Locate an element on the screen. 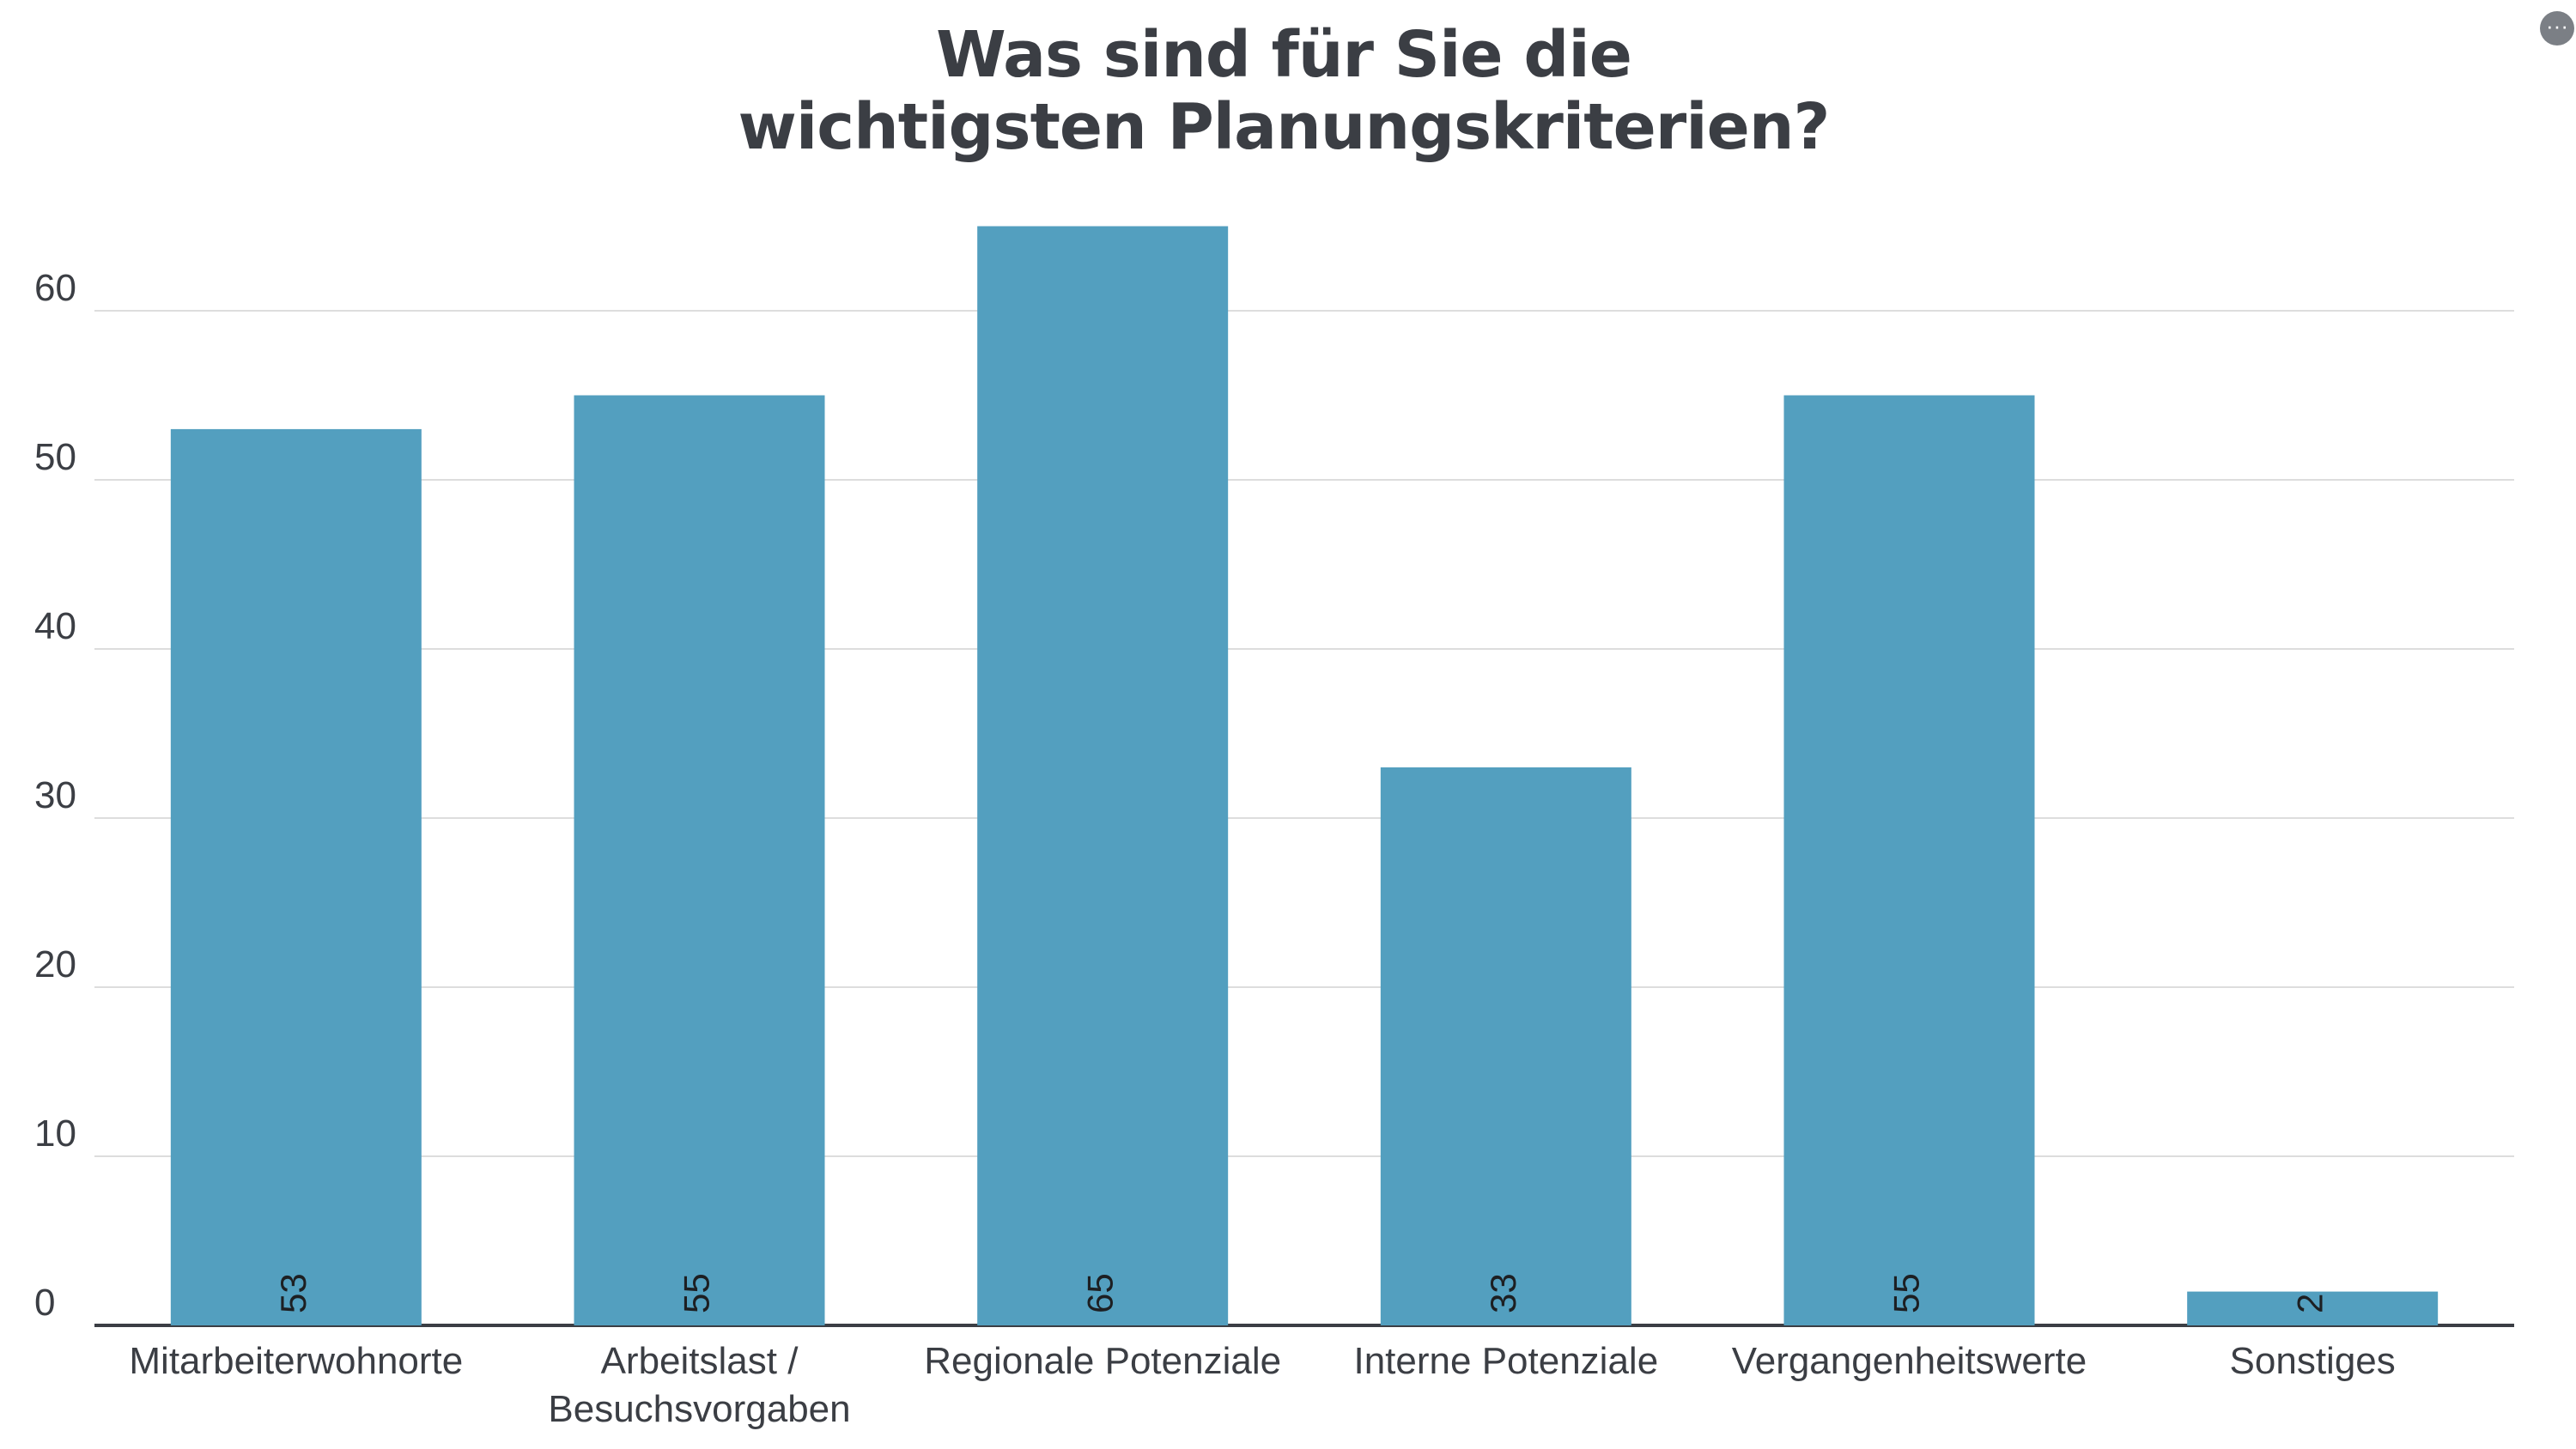 Image resolution: width=2576 pixels, height=1449 pixels. data-label: 33 is located at coordinates (1503, 1293).